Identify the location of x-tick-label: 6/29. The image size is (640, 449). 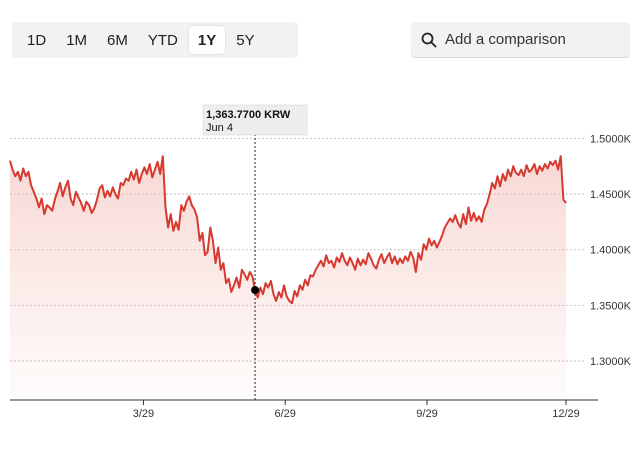
(285, 414).